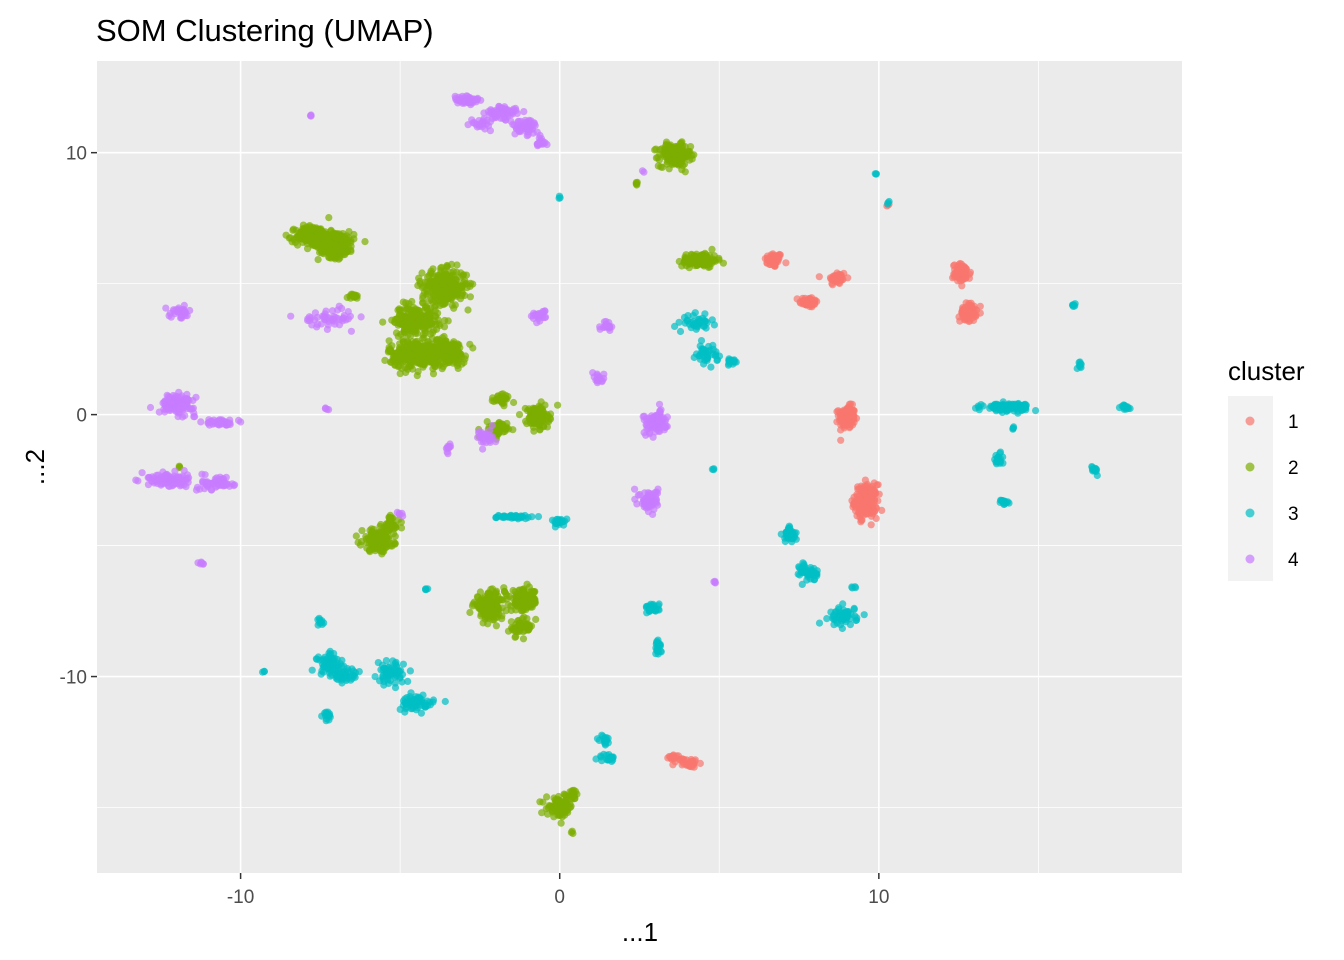 This screenshot has width=1344, height=960. What do you see at coordinates (1293, 560) in the screenshot?
I see `legend-label-4: 4` at bounding box center [1293, 560].